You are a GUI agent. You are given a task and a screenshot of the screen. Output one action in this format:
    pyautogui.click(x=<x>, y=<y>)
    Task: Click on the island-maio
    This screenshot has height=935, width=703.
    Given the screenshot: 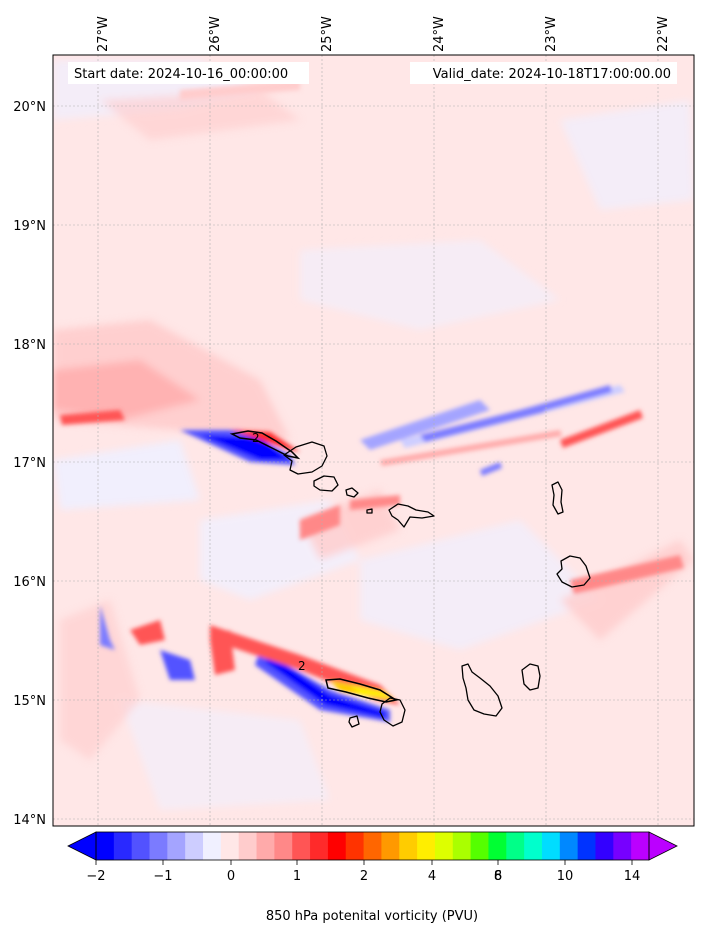 What is the action you would take?
    pyautogui.click(x=531, y=677)
    